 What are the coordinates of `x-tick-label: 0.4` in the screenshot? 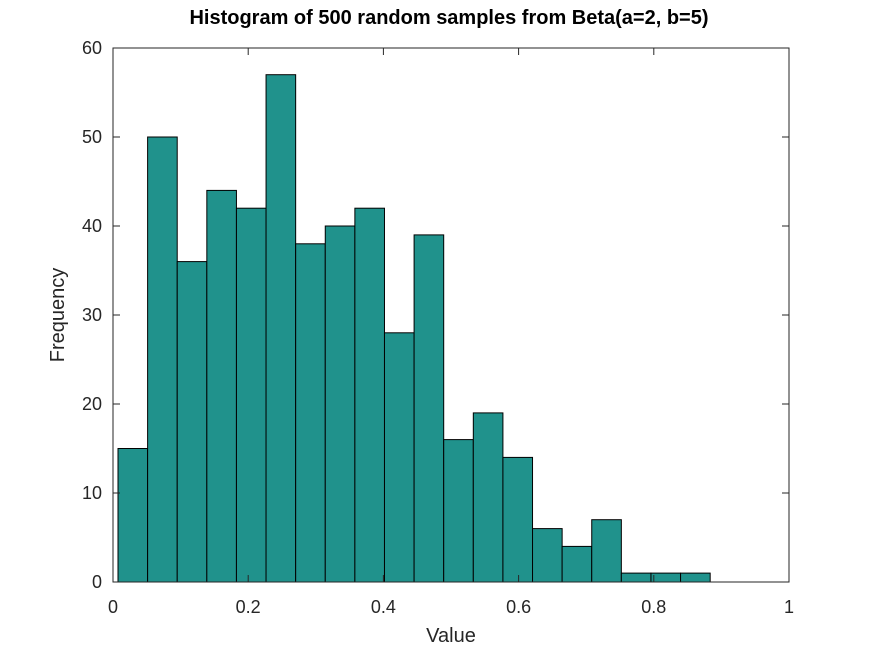 It's located at (383, 607).